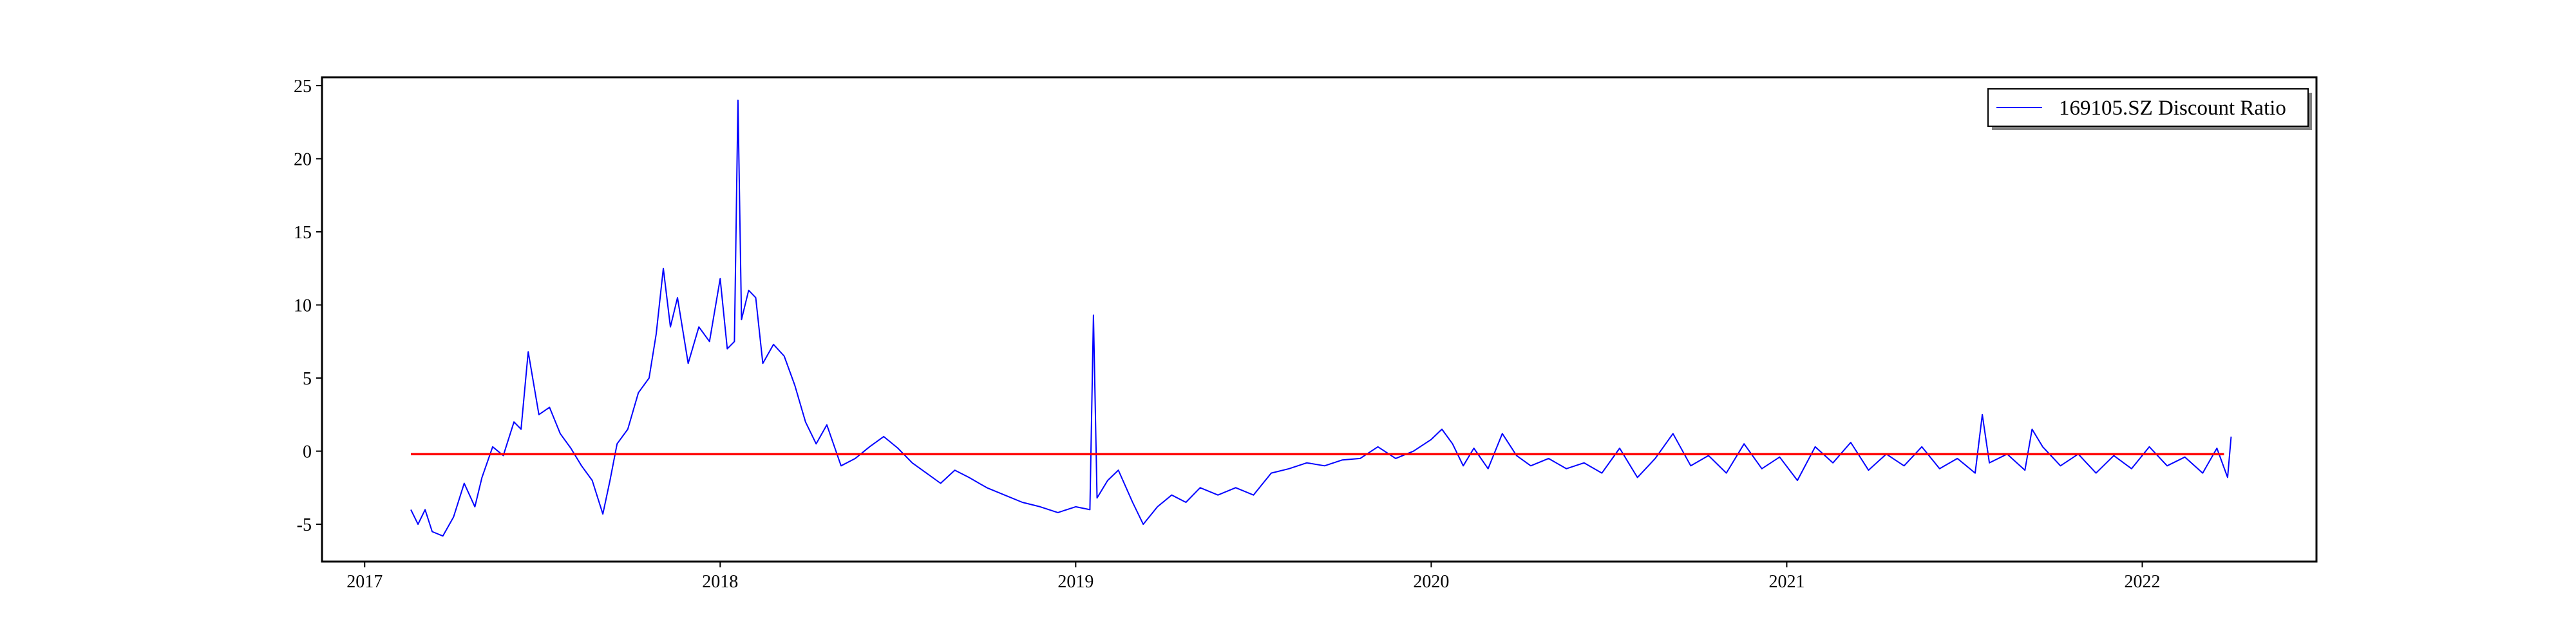  I want to click on y-tick-label: 15, so click(303, 233).